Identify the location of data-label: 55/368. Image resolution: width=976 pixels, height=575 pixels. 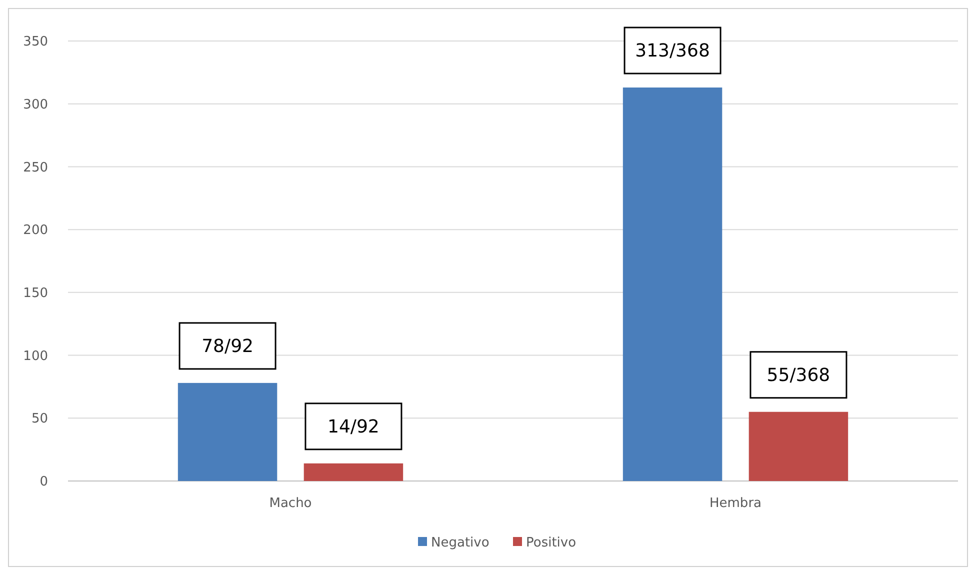
(798, 375).